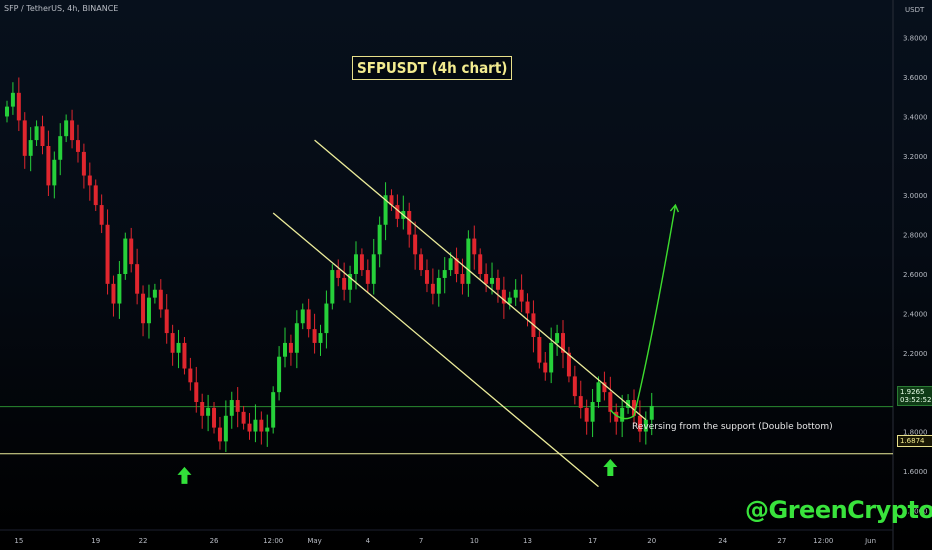 Image resolution: width=932 pixels, height=550 pixels. Describe the element at coordinates (915, 157) in the screenshot. I see `y-tick-label: 3.2000` at that location.